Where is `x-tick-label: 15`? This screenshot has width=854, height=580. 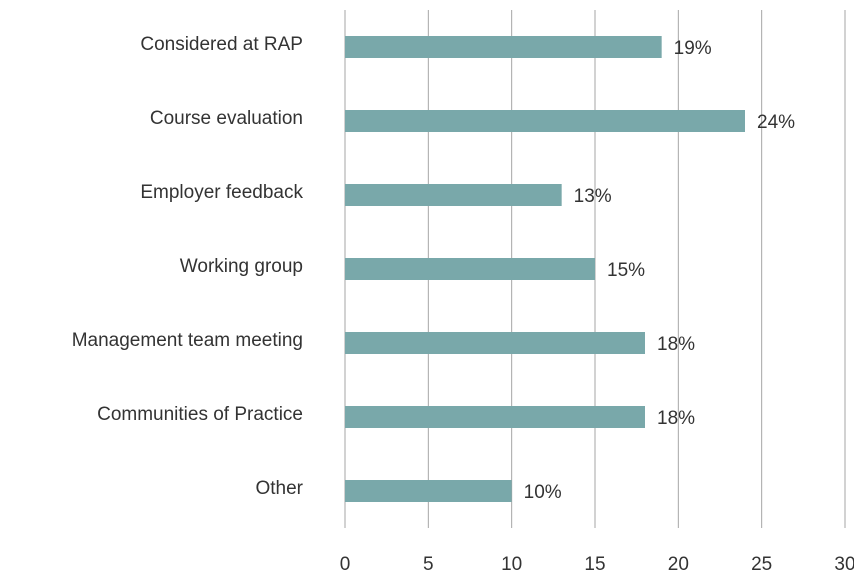 x-tick-label: 15 is located at coordinates (594, 564).